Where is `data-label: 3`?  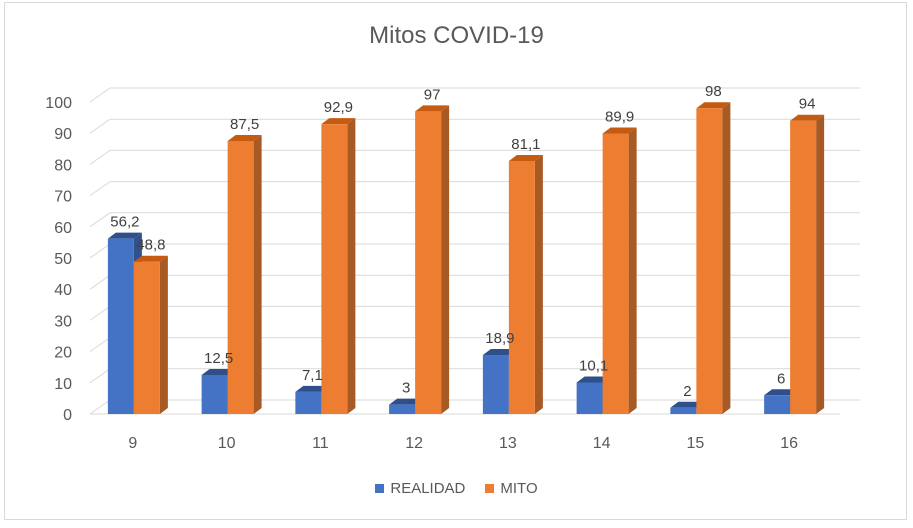
data-label: 3 is located at coordinates (406, 388).